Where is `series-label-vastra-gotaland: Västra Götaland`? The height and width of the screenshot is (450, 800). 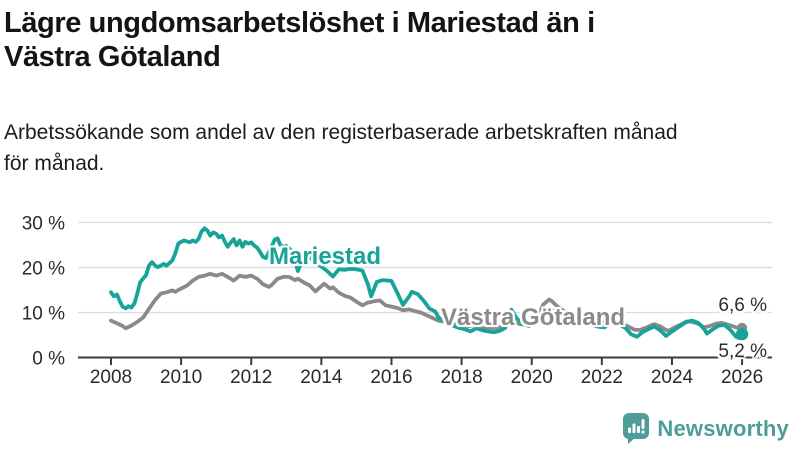
series-label-vastra-gotaland: Västra Götaland is located at coordinates (533, 317).